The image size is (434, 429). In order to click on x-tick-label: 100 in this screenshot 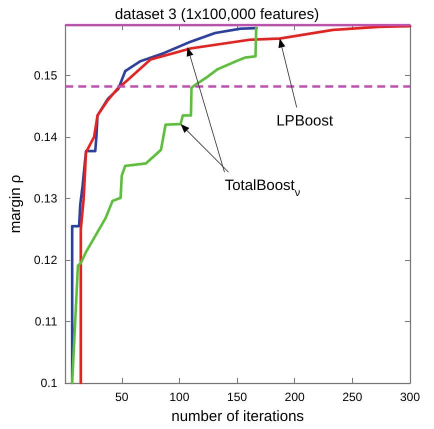, I will do `click(179, 397)`.